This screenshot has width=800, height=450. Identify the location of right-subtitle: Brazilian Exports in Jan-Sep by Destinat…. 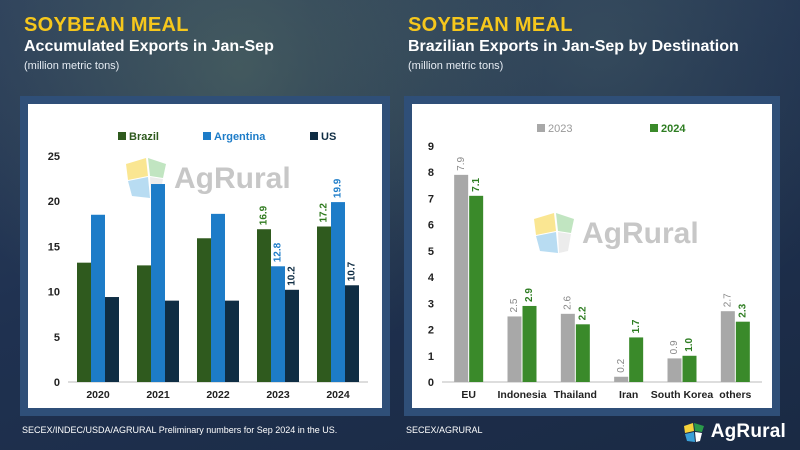
(573, 46).